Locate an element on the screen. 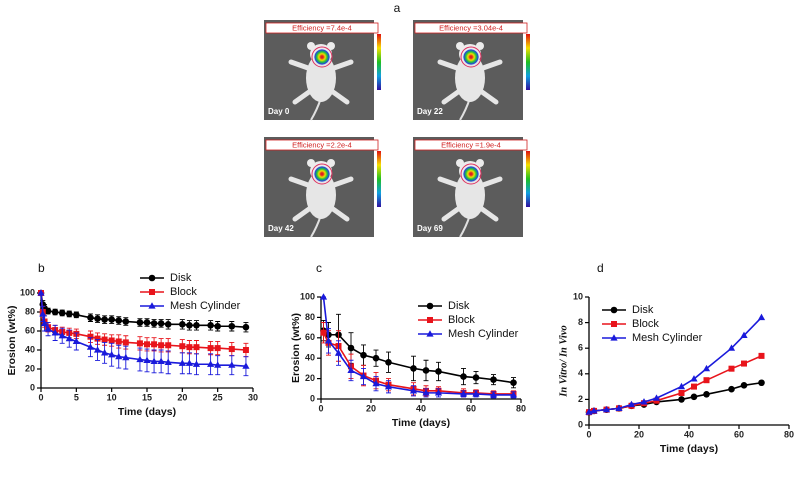 Image resolution: width=800 pixels, height=478 pixels. roi-circle is located at coordinates (322, 57).